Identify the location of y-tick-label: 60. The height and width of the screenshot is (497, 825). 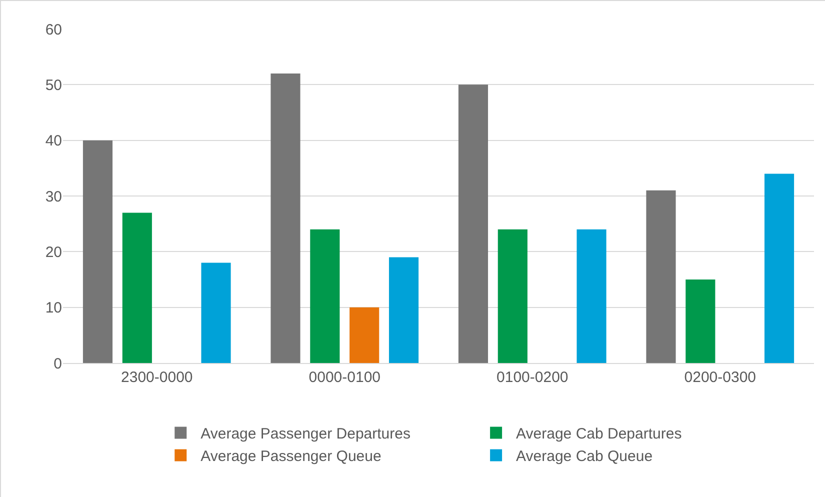
(53, 29).